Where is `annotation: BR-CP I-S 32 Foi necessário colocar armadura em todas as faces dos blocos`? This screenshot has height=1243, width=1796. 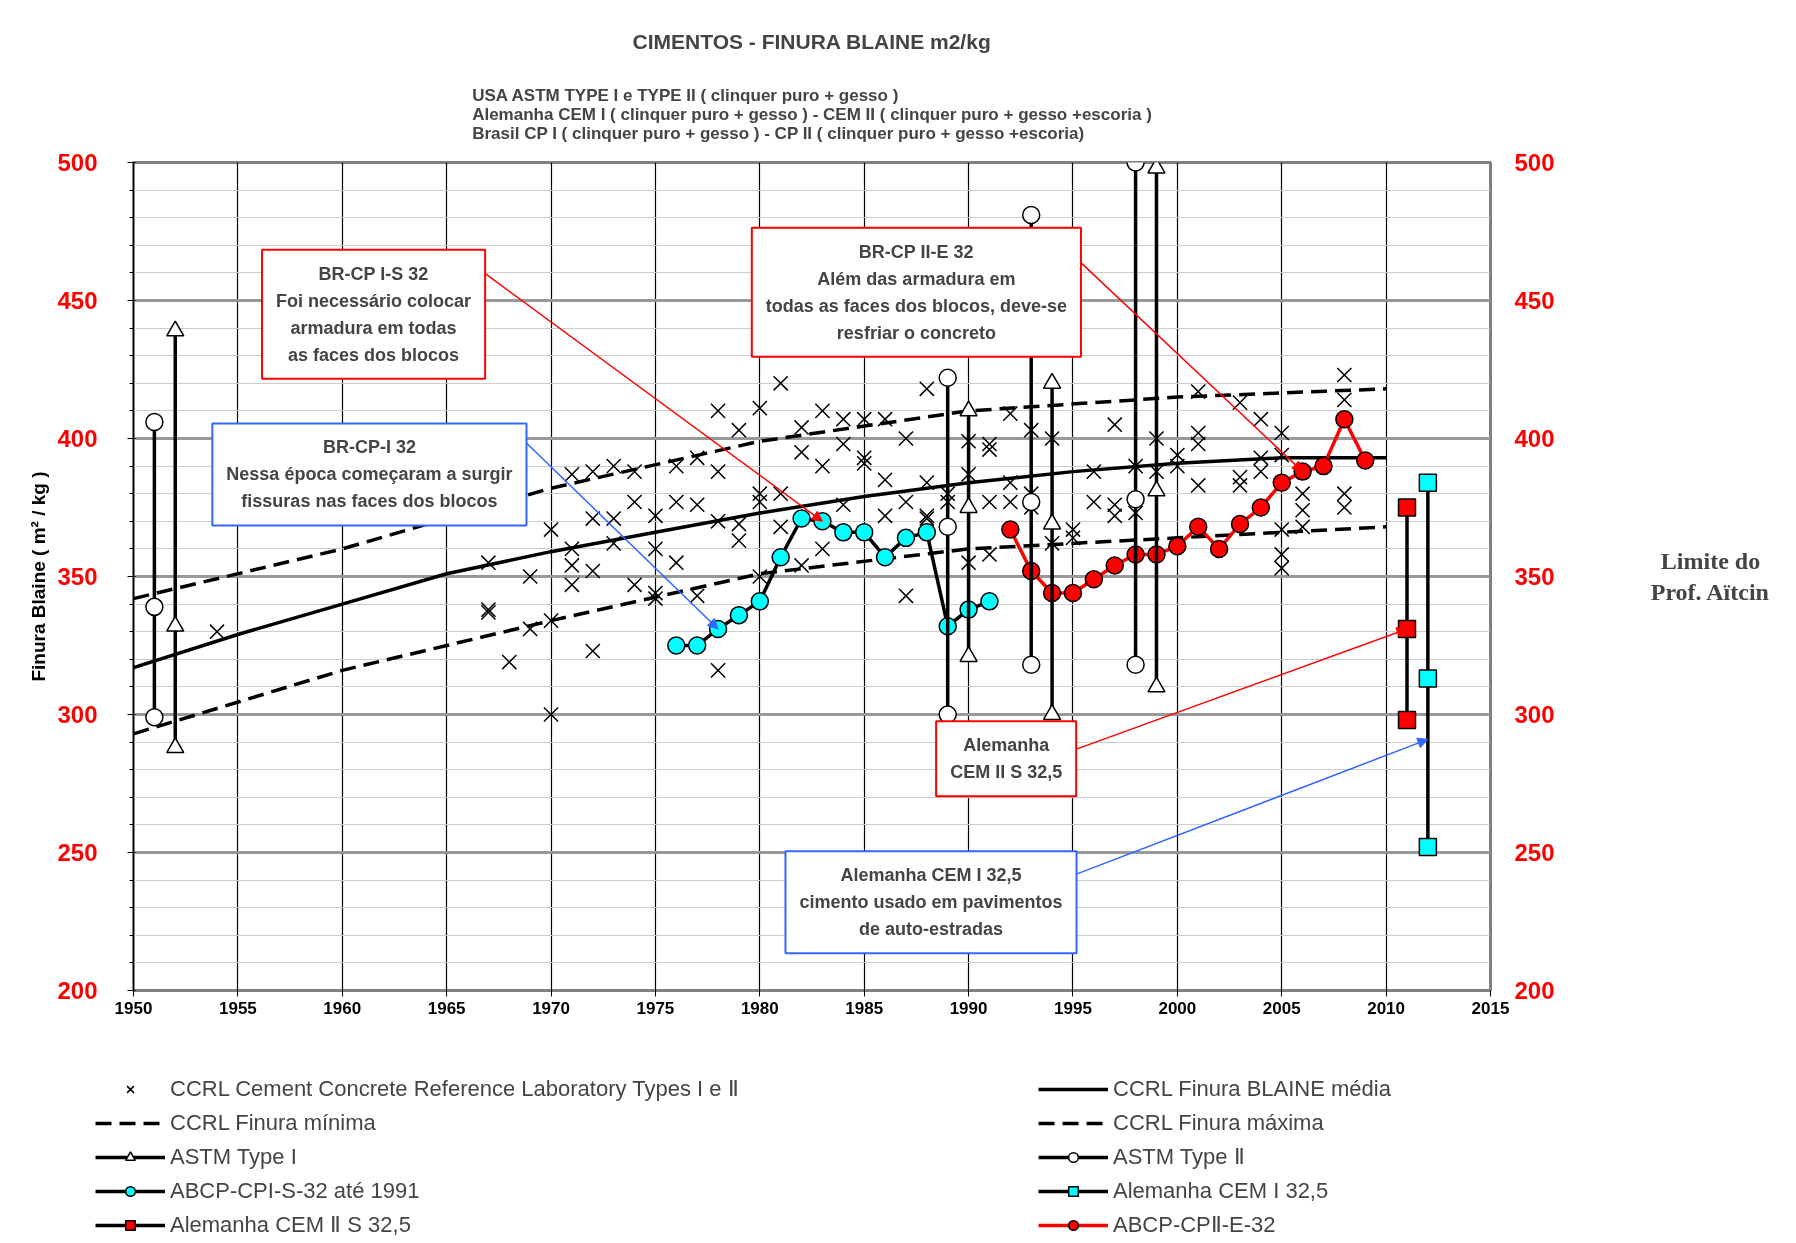
annotation: BR-CP I-S 32 Foi necessário colocar armadura em todas as faces dos blocos is located at coordinates (374, 314).